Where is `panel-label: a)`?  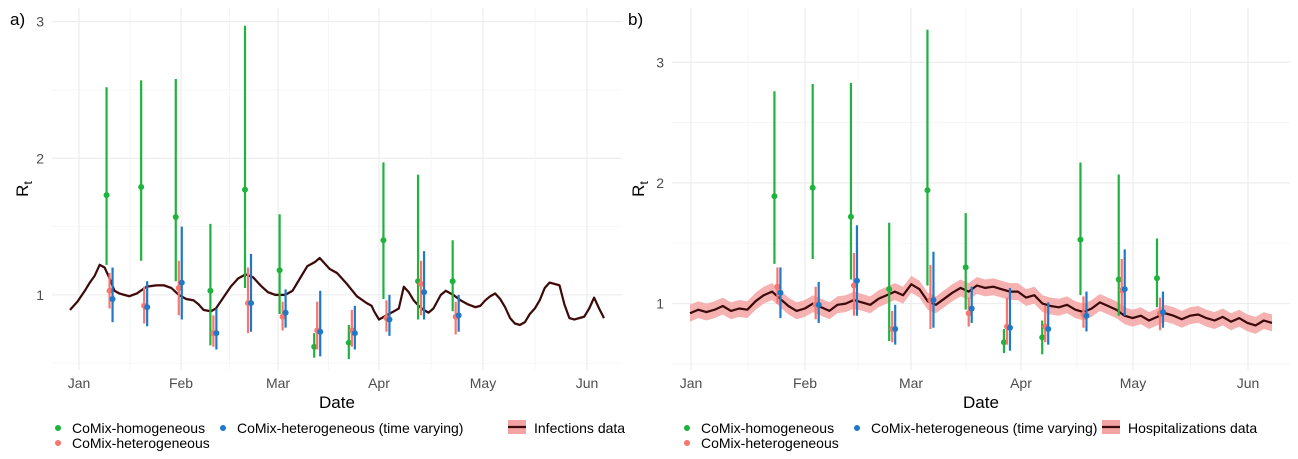 panel-label: a) is located at coordinates (17, 19).